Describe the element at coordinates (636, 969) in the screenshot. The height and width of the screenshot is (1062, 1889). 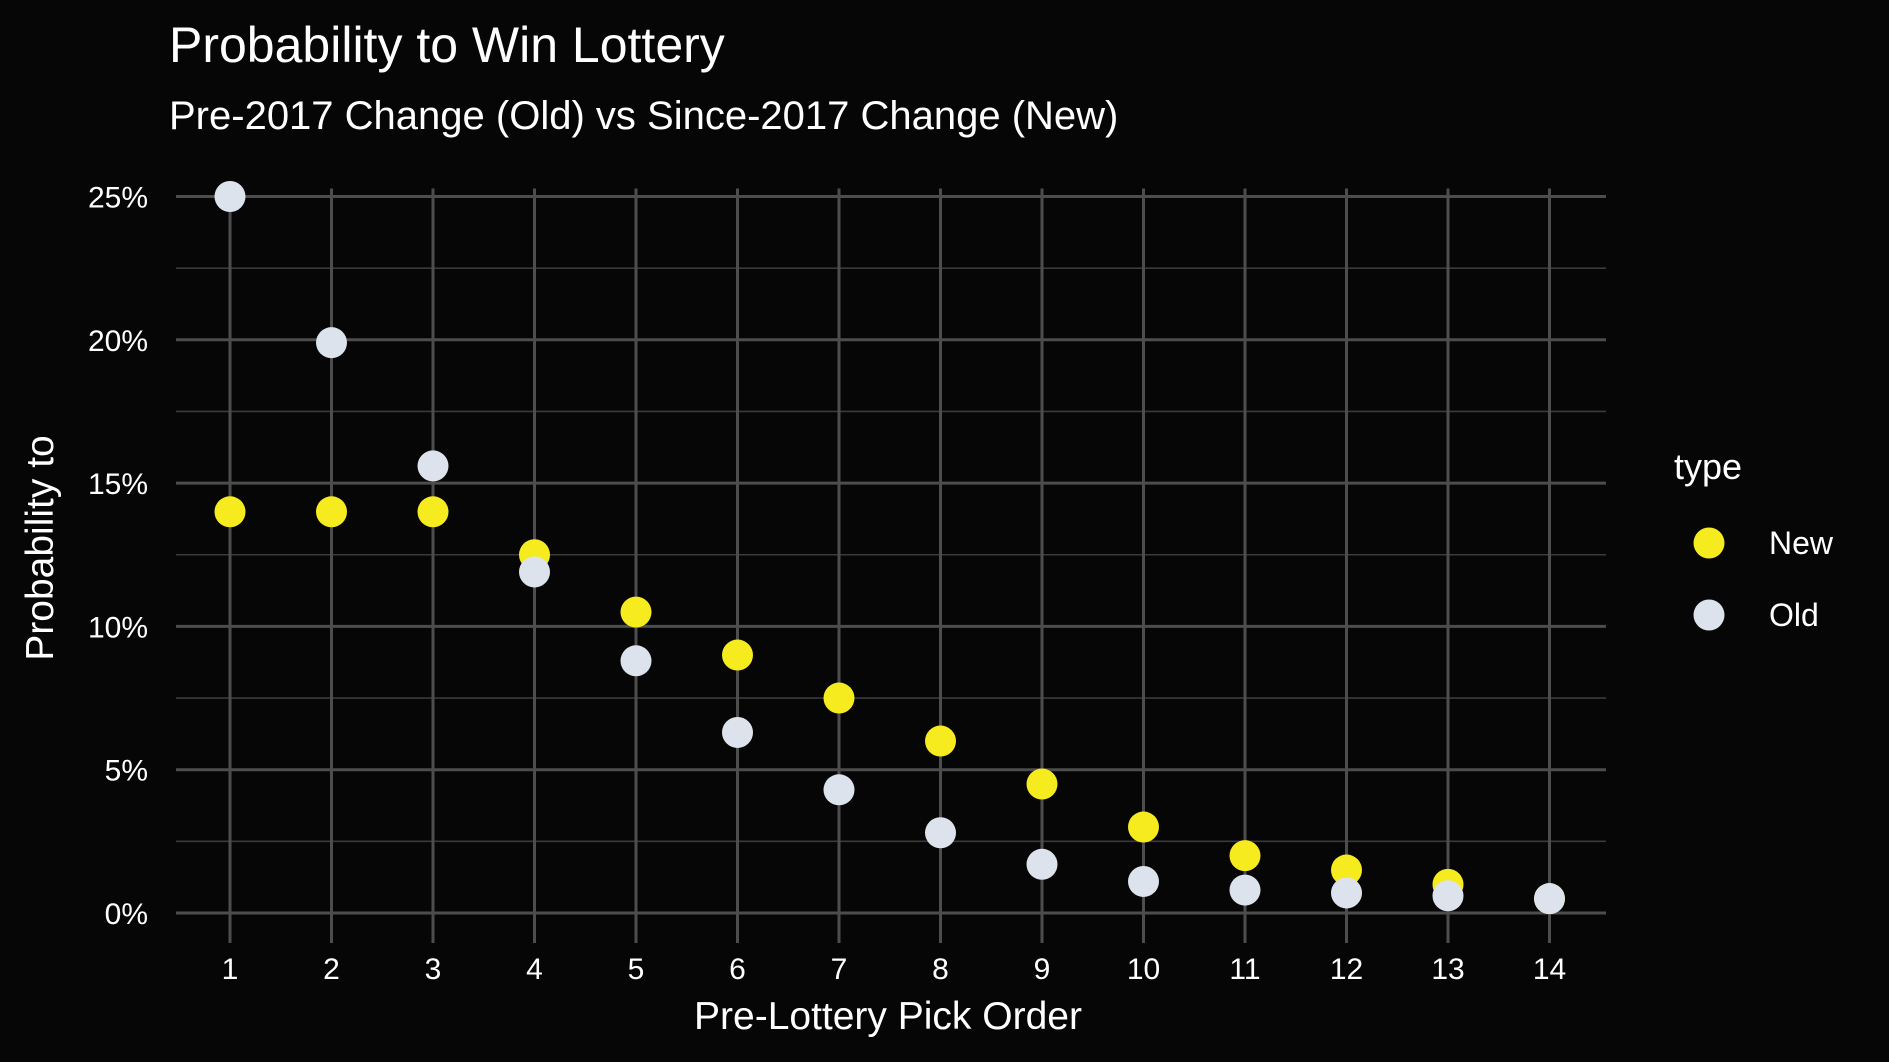
I see `x-tick-label: 5` at that location.